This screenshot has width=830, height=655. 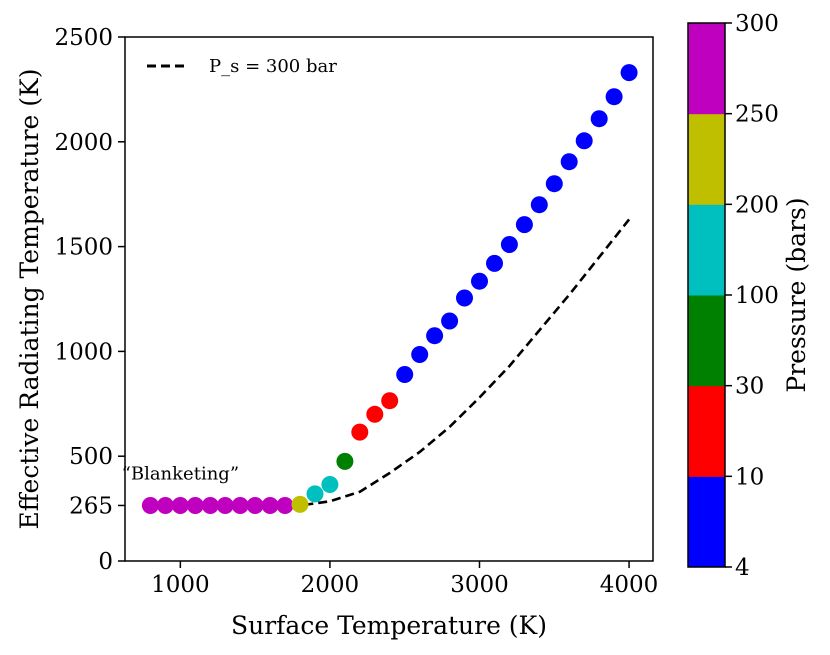 What do you see at coordinates (479, 585) in the screenshot?
I see `x-tick-label: 3000` at bounding box center [479, 585].